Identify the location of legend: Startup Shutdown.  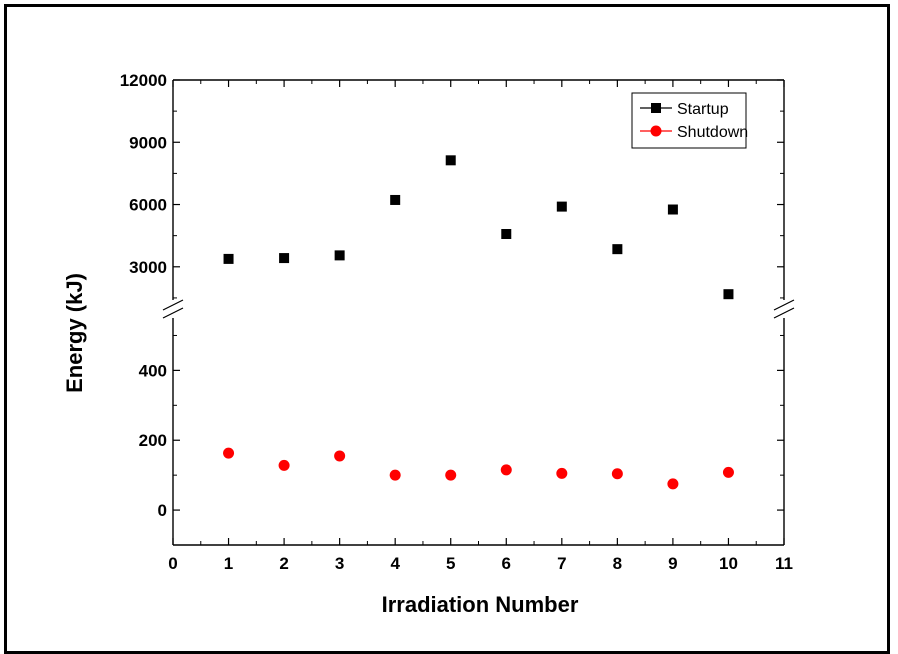
(689, 120).